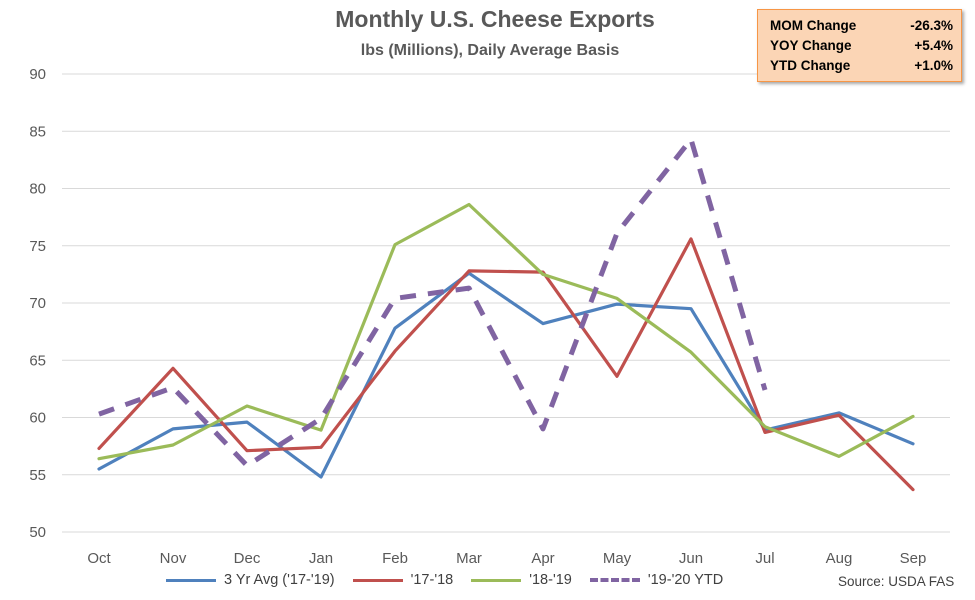 This screenshot has height=600, width=975. What do you see at coordinates (839, 558) in the screenshot?
I see `x-tick-label: Aug` at bounding box center [839, 558].